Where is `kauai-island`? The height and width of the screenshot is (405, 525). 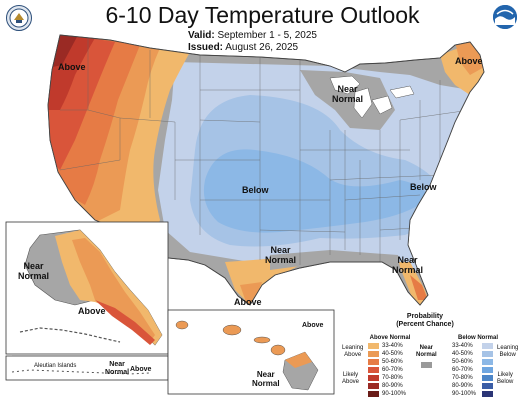 kauai-island is located at coordinates (182, 325).